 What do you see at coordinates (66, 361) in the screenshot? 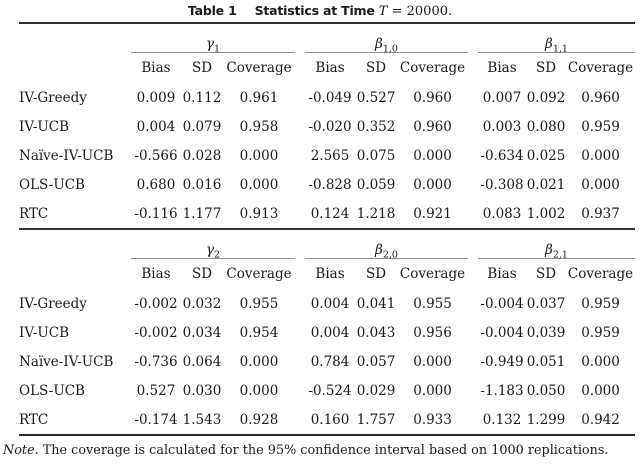
I see `row-label: Naïve-IV-UCB` at bounding box center [66, 361].